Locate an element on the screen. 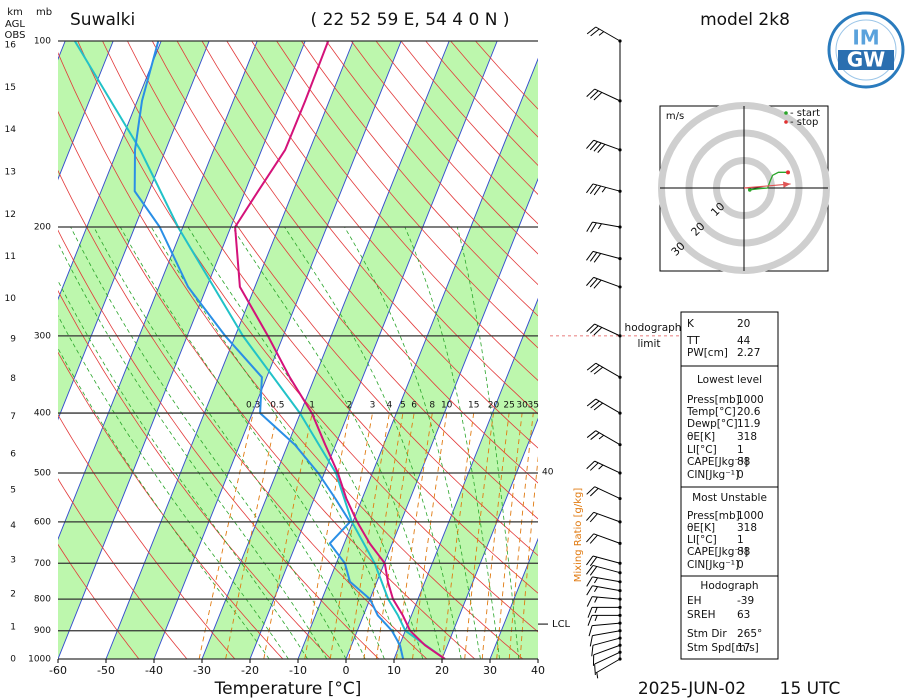 This screenshot has width=910, height=700. indices-frame is located at coordinates (729, 485).